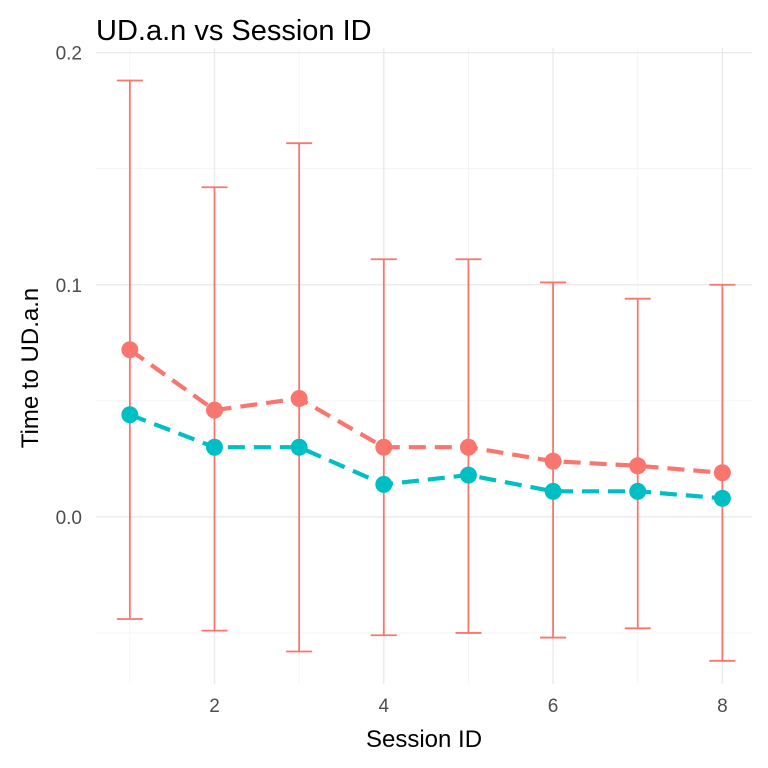 The image size is (768, 768). I want to click on x-axis-title: Session ID, so click(424, 739).